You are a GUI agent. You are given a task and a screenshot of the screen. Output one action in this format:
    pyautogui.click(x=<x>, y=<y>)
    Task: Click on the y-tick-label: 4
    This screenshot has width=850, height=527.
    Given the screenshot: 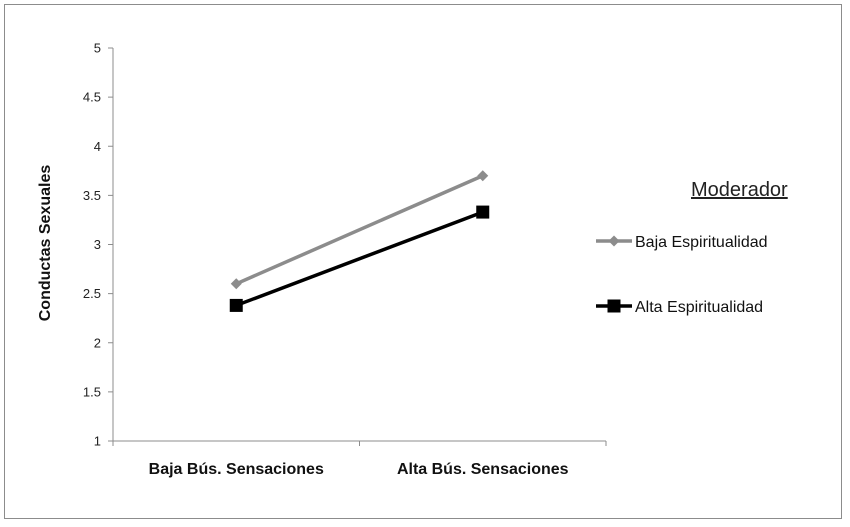 What is the action you would take?
    pyautogui.click(x=97, y=146)
    